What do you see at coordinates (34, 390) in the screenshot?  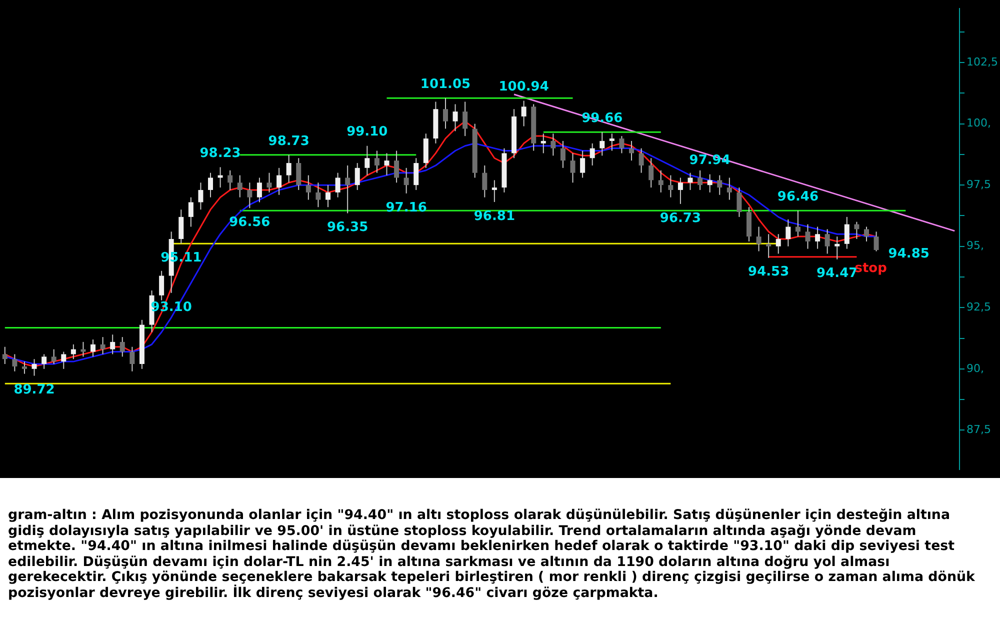 I see `annotation: 89.72` at bounding box center [34, 390].